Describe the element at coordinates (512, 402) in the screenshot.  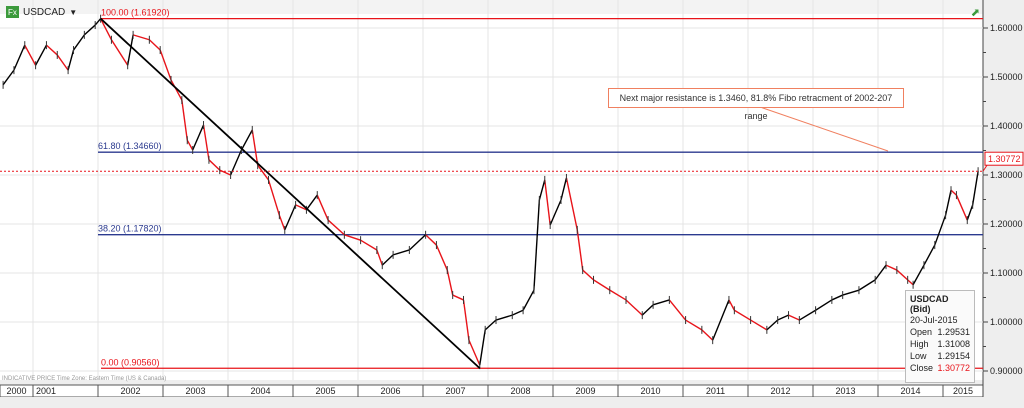
I see `bottom-band` at that location.